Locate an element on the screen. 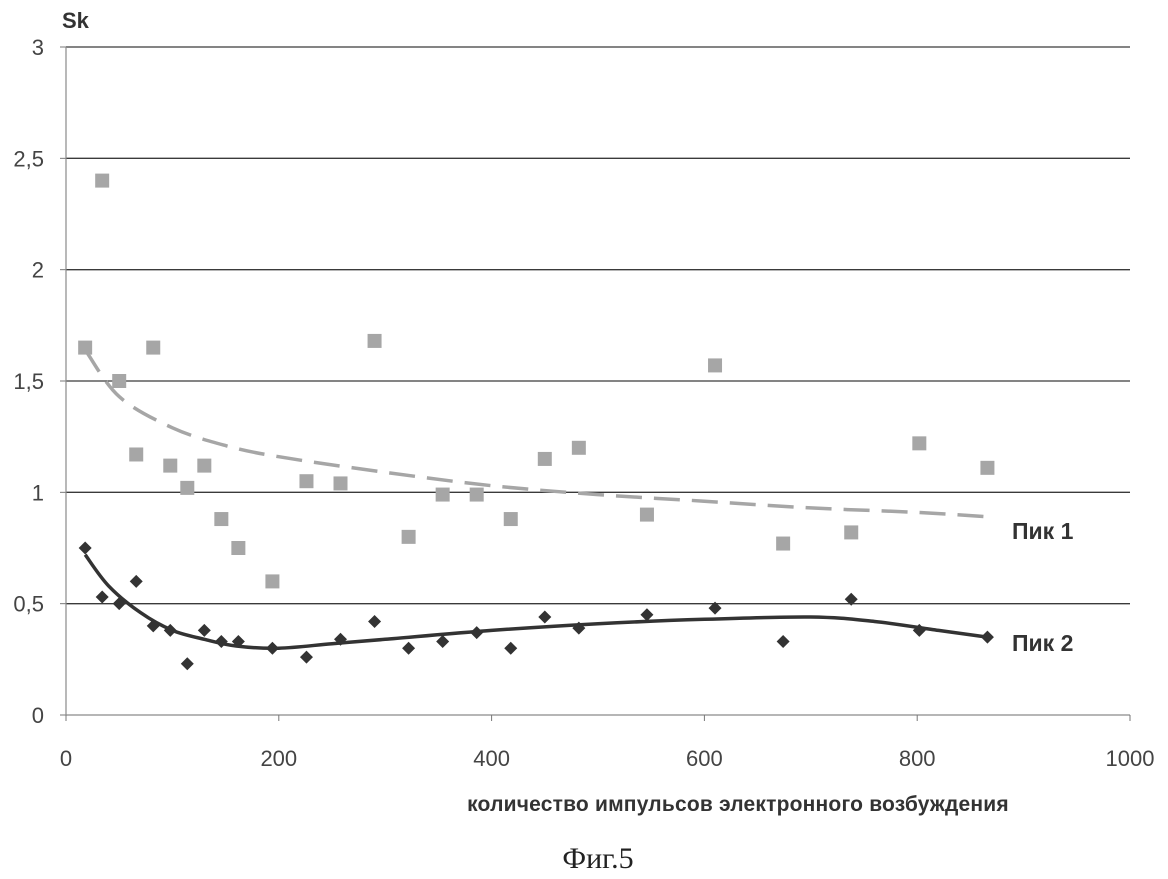  x-tick-label: 0 is located at coordinates (66, 758).